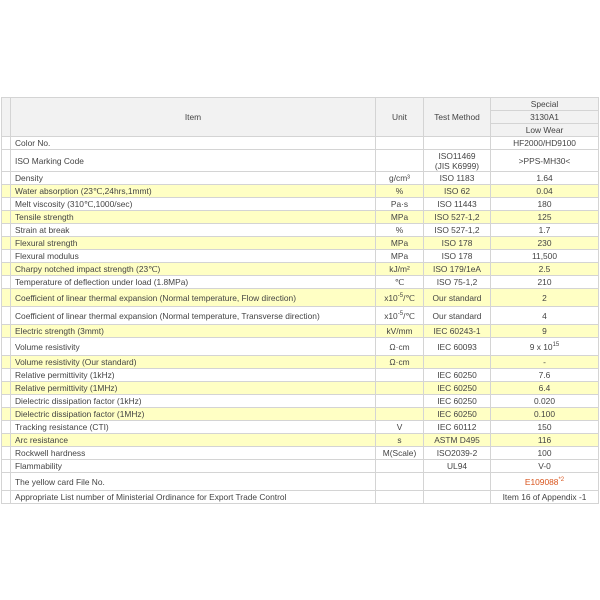  I want to click on unit-cell: x10-5/℃, so click(399, 297).